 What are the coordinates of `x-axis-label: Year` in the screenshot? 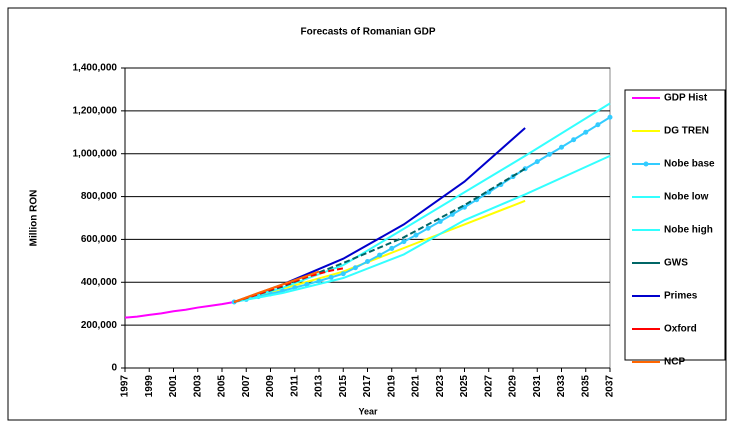 It's located at (368, 411).